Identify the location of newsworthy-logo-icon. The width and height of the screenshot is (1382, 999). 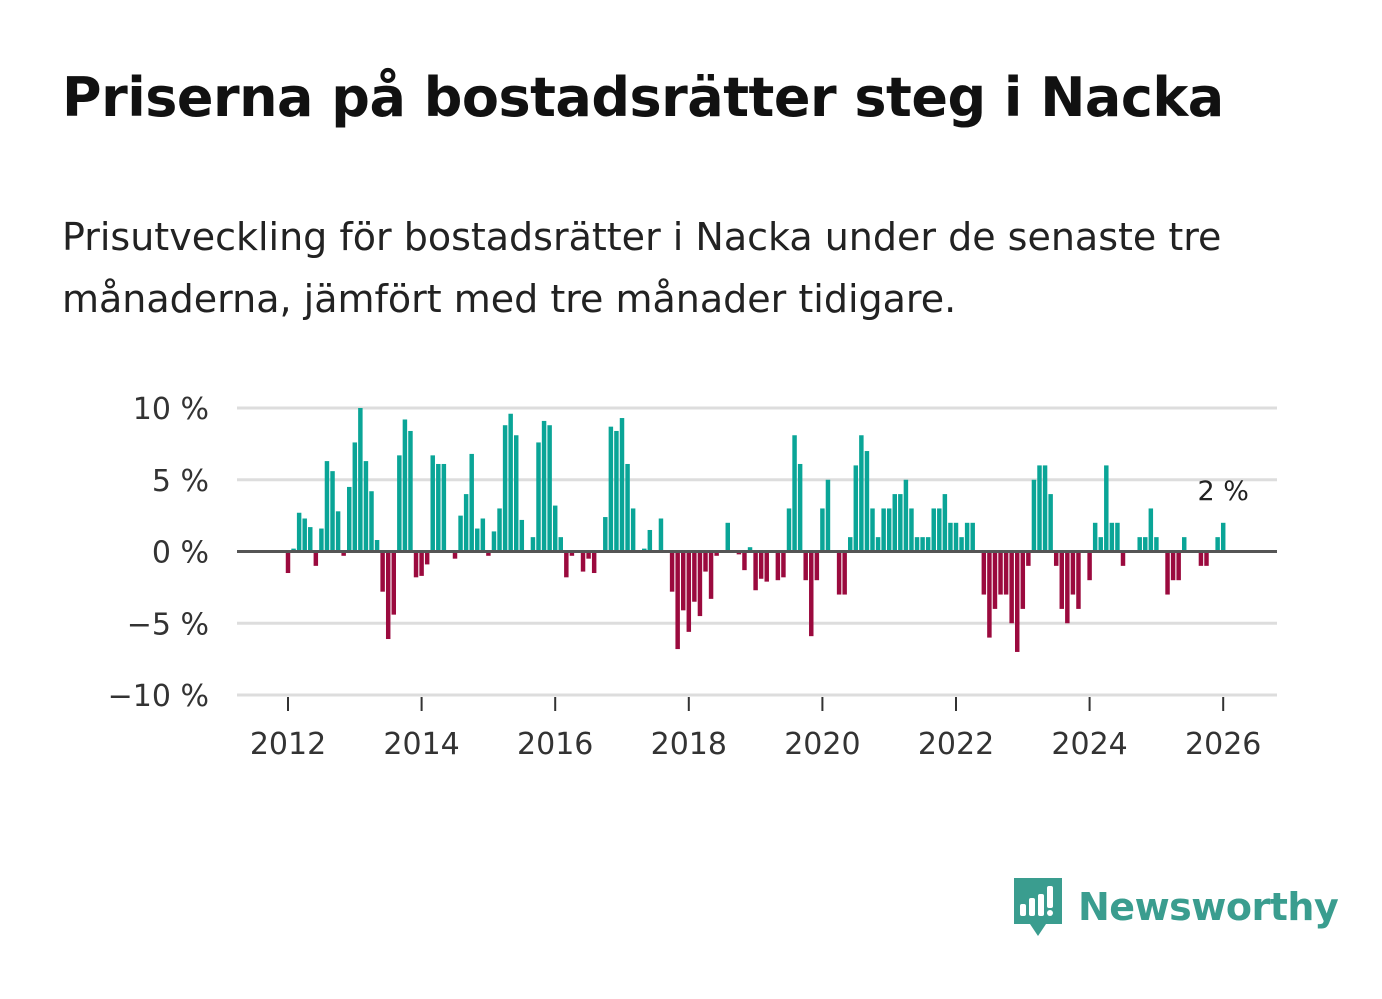
(1038, 907).